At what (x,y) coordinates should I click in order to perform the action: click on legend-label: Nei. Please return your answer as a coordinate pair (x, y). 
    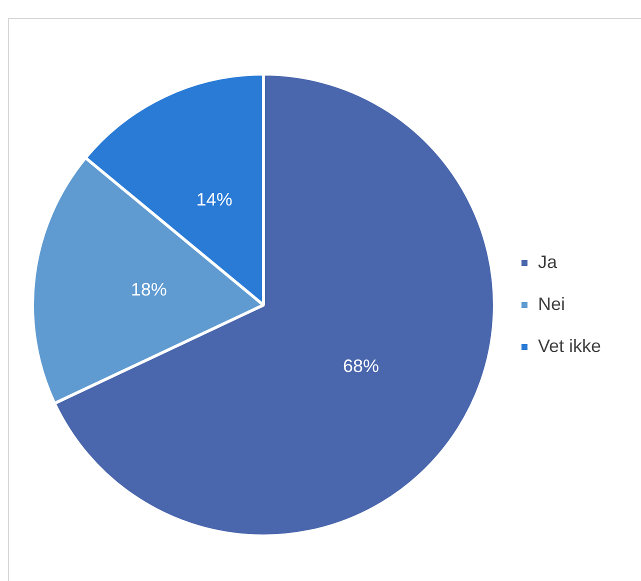
    Looking at the image, I should click on (551, 304).